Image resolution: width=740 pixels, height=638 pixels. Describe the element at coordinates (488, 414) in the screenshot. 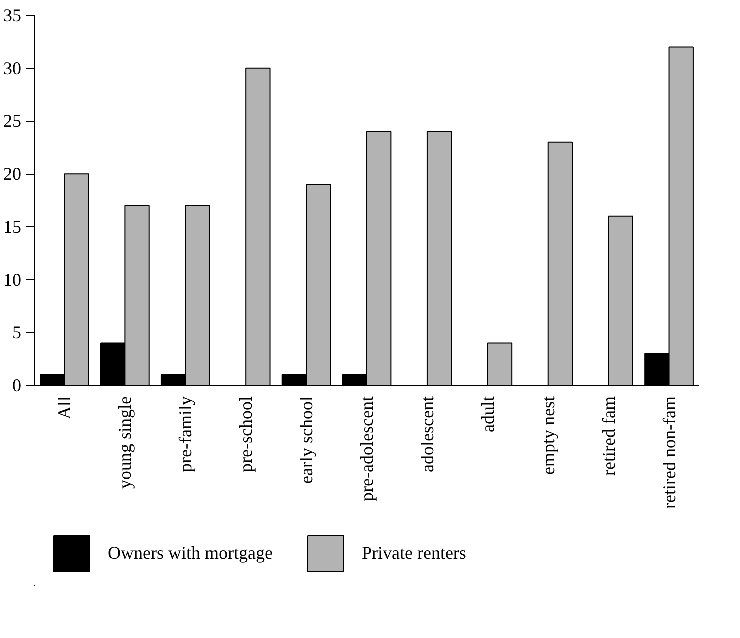

I see `x-tick-label: adult` at that location.